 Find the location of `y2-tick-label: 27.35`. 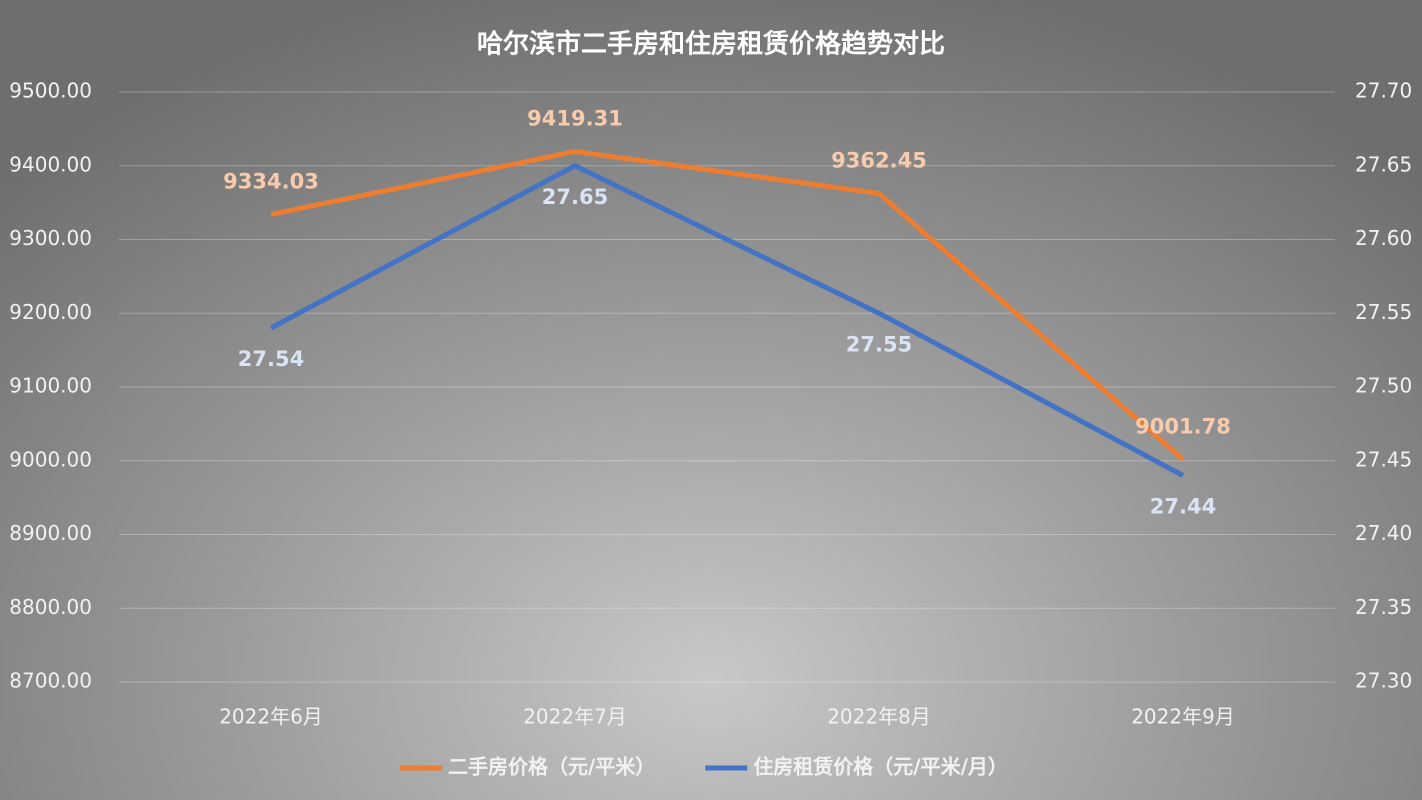

y2-tick-label: 27.35 is located at coordinates (1383, 607).